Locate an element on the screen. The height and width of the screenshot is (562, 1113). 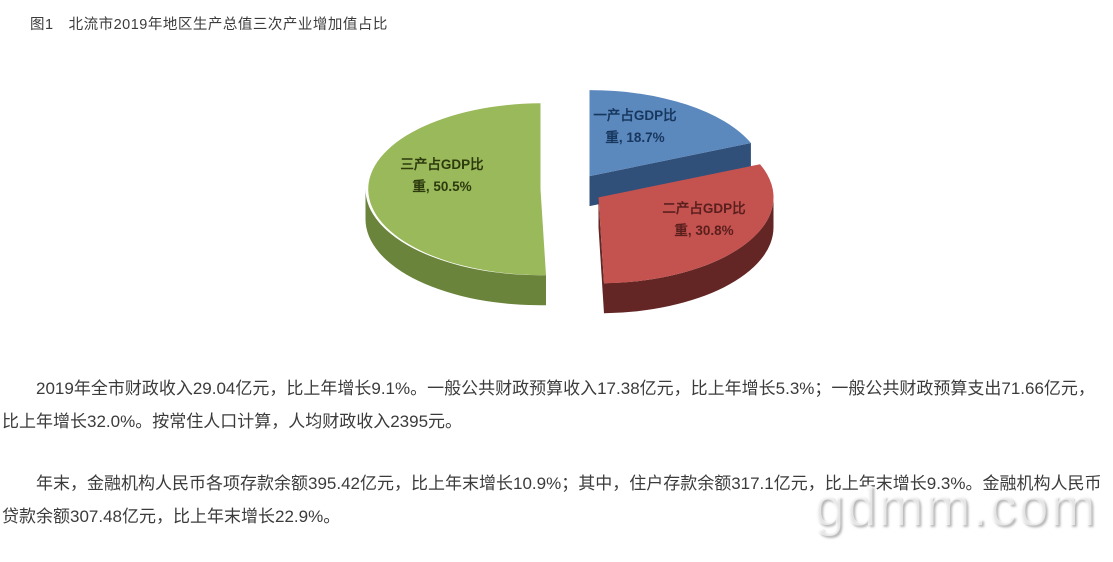
pie-label-primary-industry: 一产占GDP比 重, 18.7% is located at coordinates (635, 127).